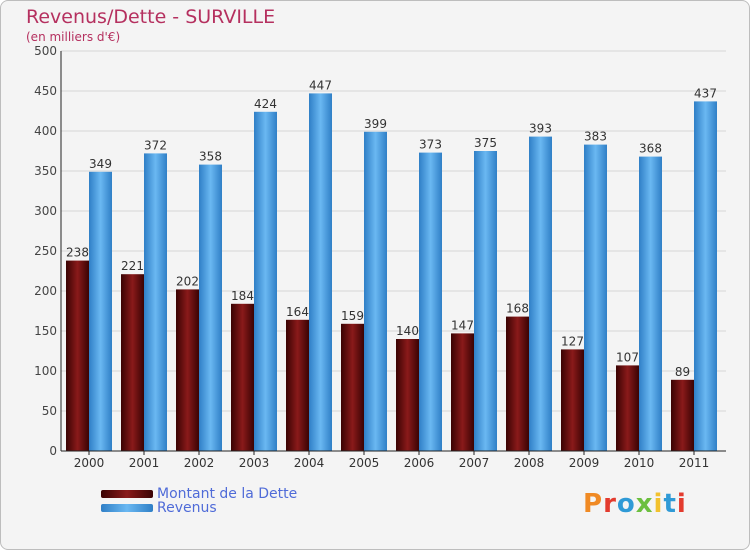 This screenshot has height=550, width=750. I want to click on y-tick-label: 200, so click(45, 291).